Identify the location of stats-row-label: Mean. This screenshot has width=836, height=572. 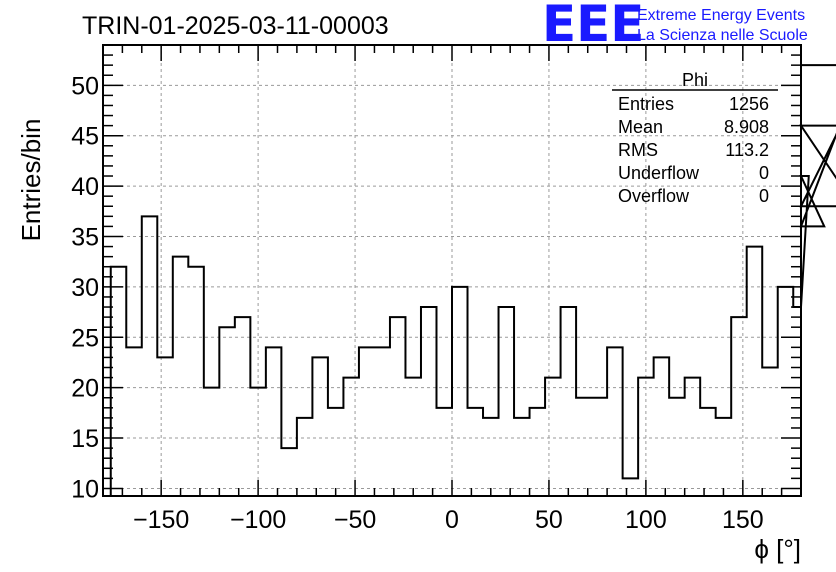
(640, 127).